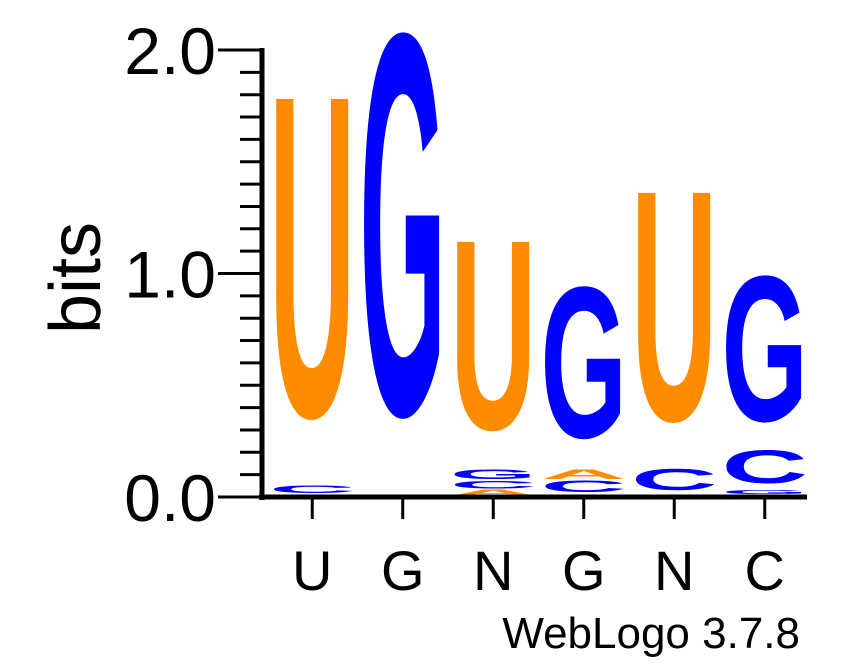 Image resolution: width=850 pixels, height=667 pixels. Describe the element at coordinates (765, 570) in the screenshot. I see `x-tick-label: C` at that location.